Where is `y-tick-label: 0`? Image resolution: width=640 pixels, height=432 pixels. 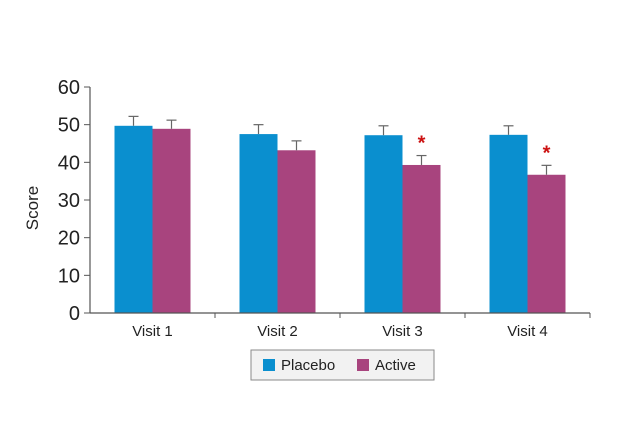 y-tick-label: 0 is located at coordinates (74, 314).